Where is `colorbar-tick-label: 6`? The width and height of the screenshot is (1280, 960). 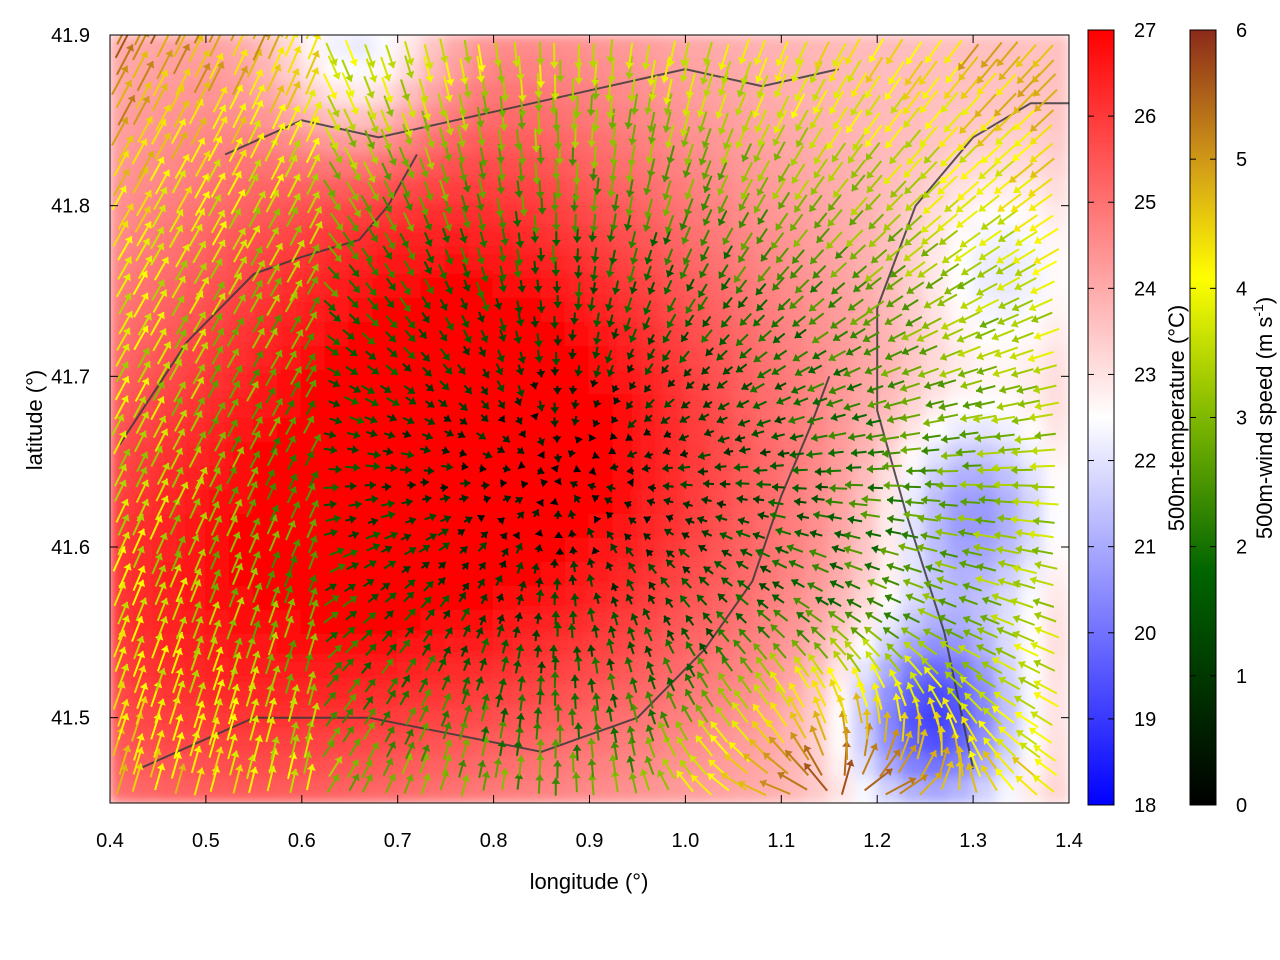
colorbar-tick-label: 6 is located at coordinates (1241, 31).